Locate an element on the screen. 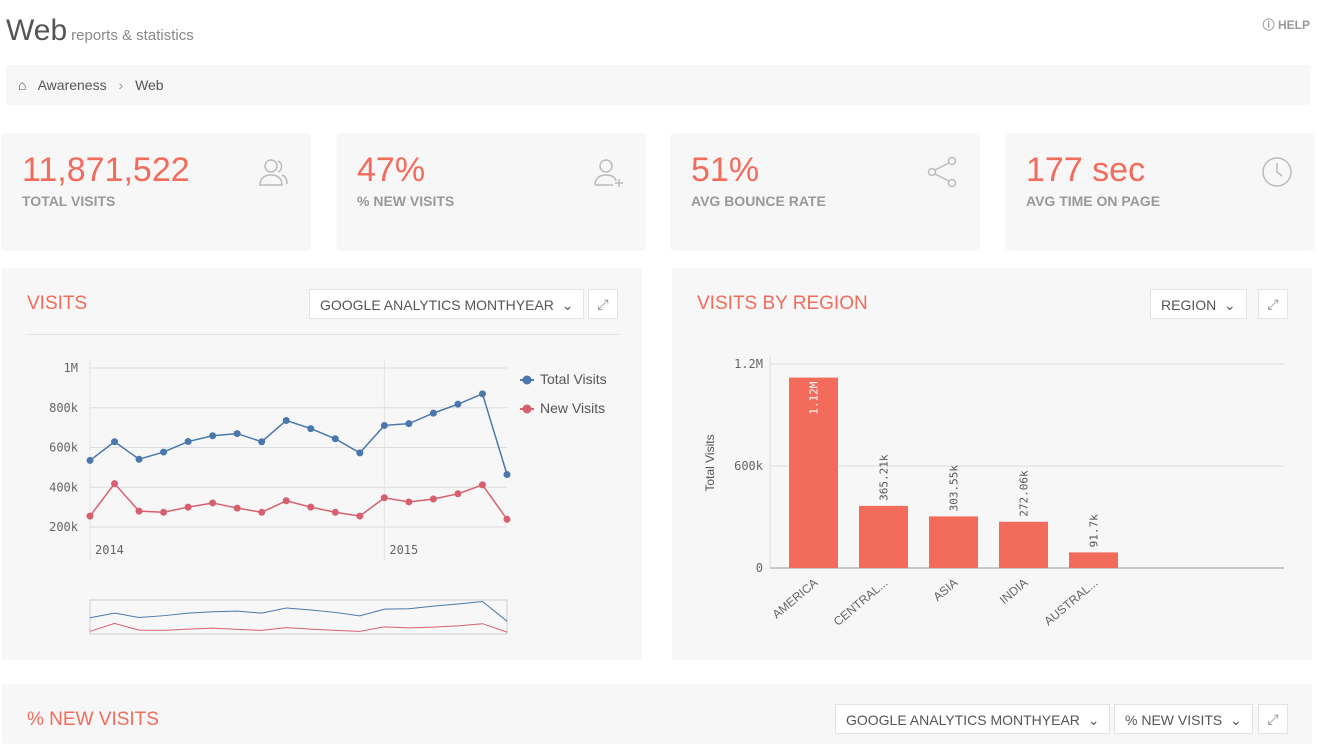  panel-title: % NEW VISITS is located at coordinates (93, 719).